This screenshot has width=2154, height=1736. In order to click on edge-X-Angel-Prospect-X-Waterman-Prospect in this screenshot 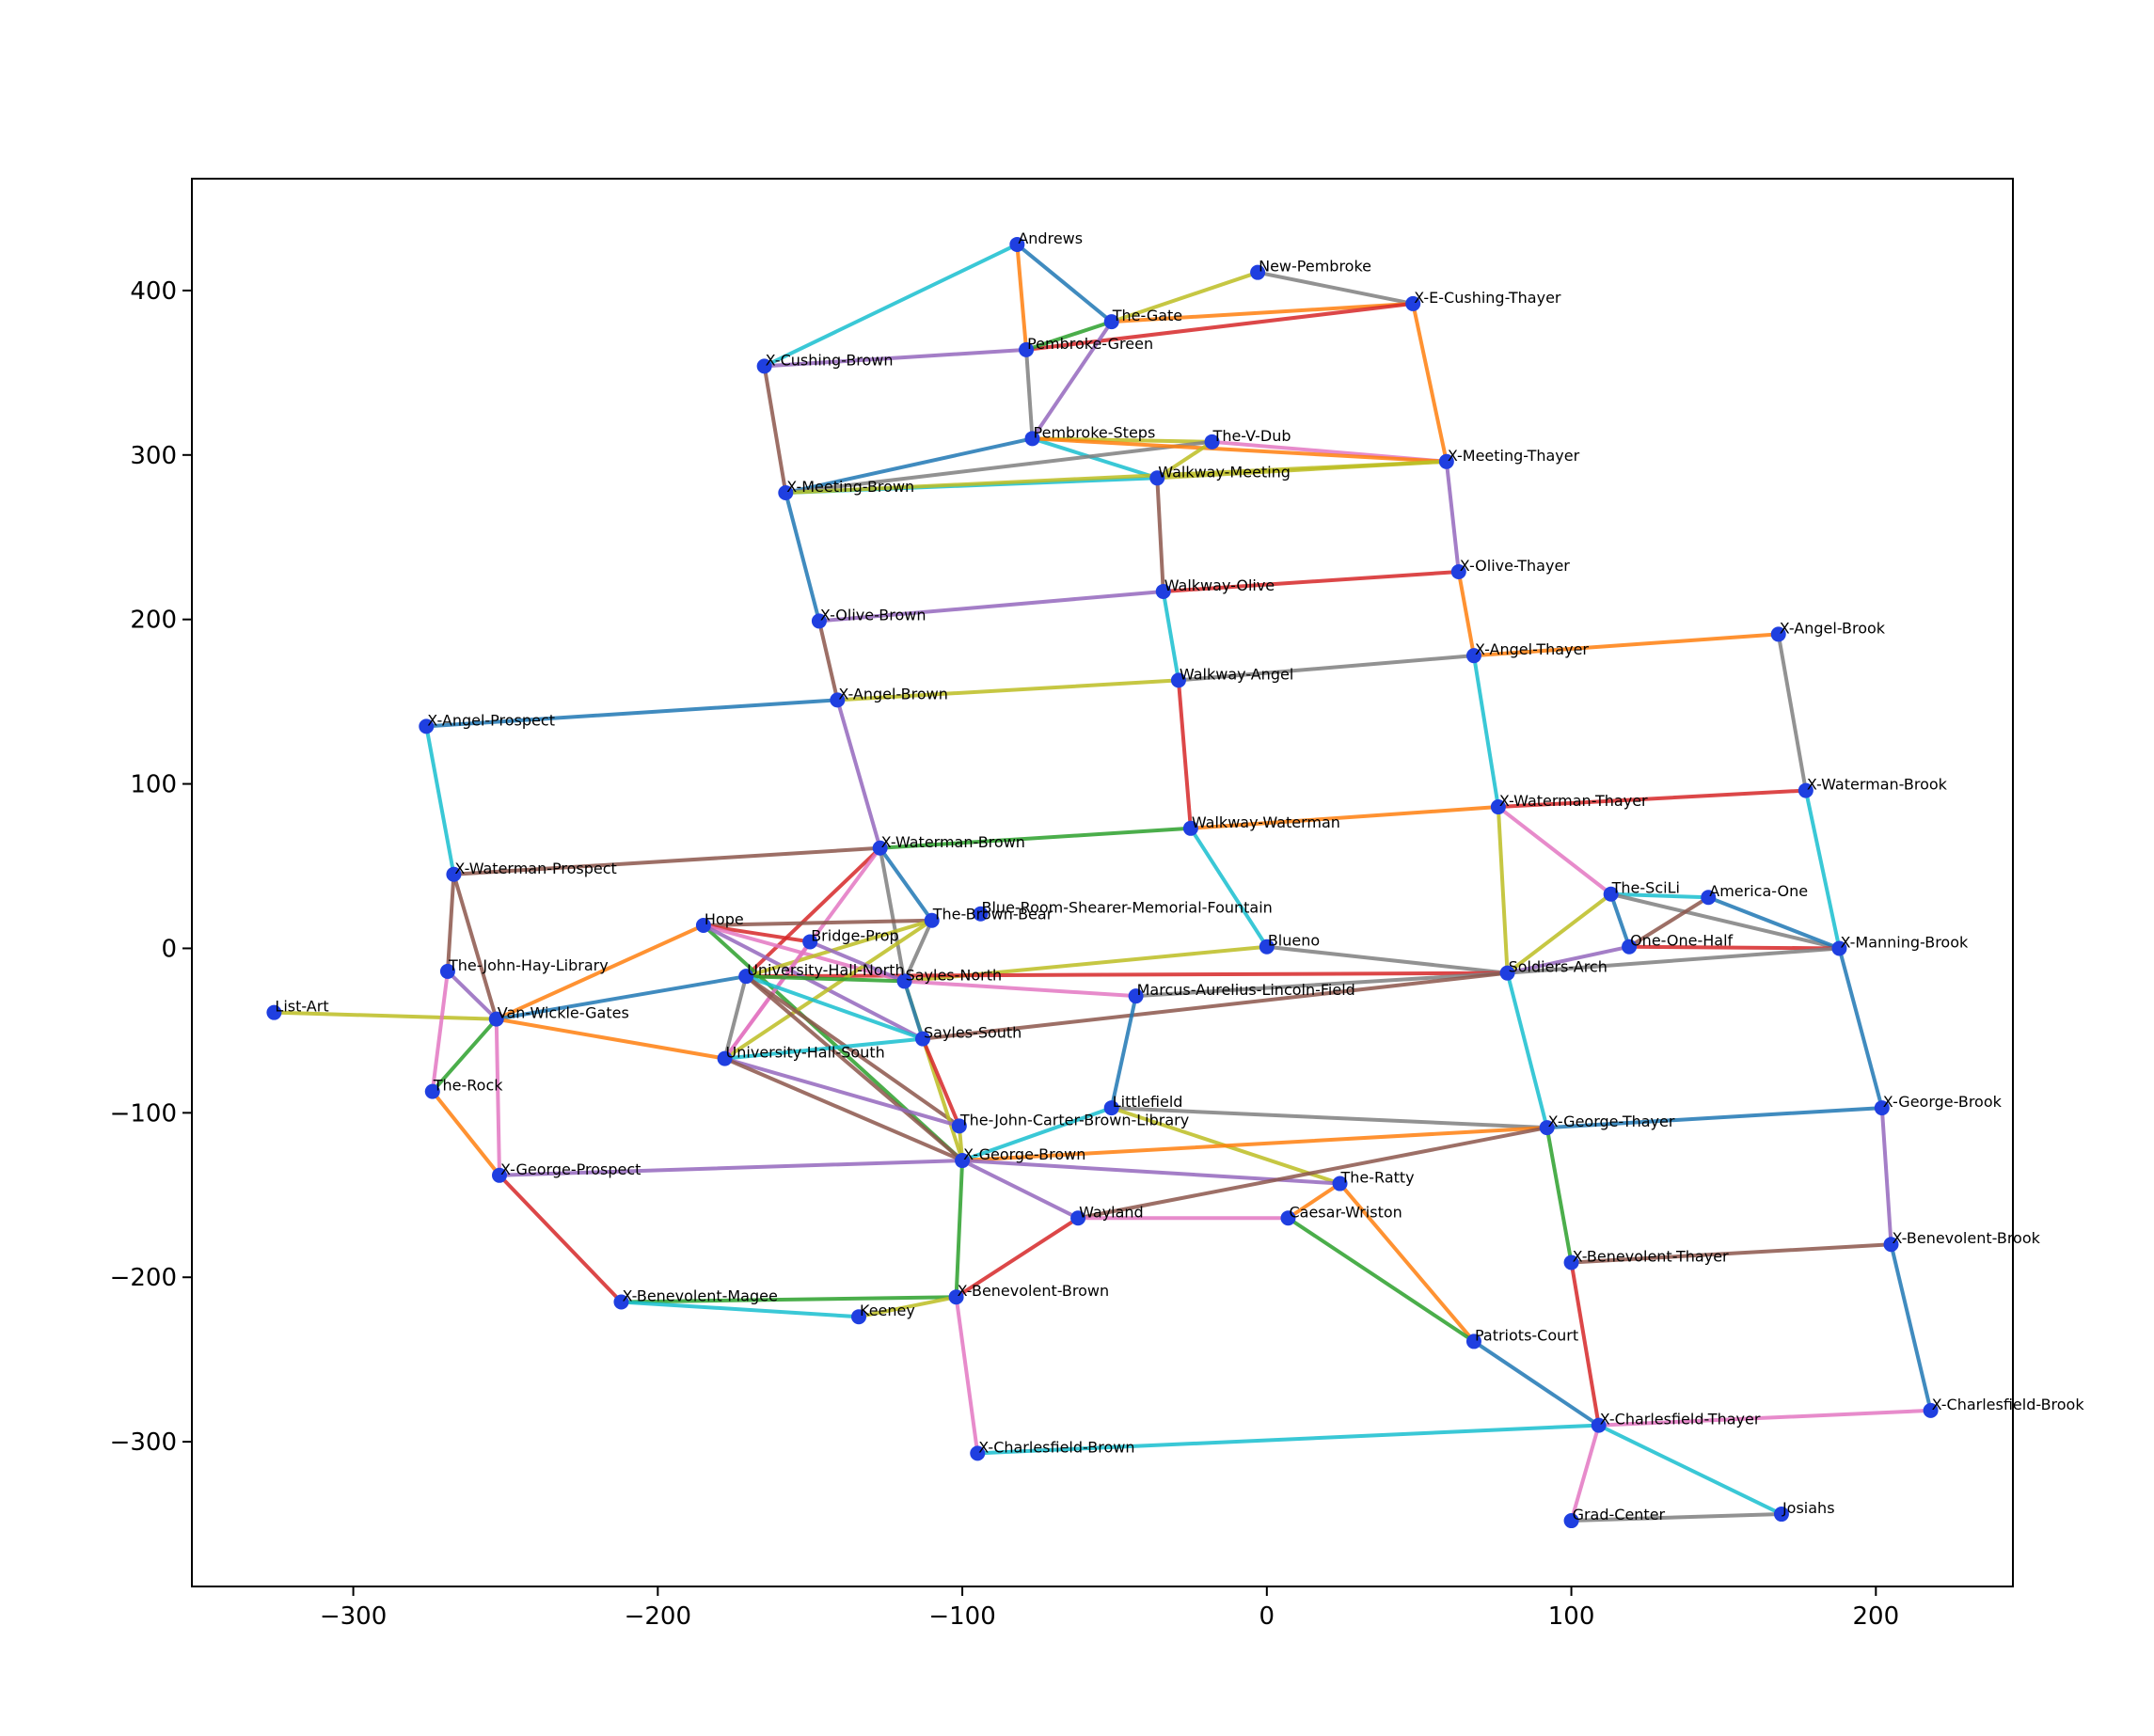, I will do `click(440, 800)`.